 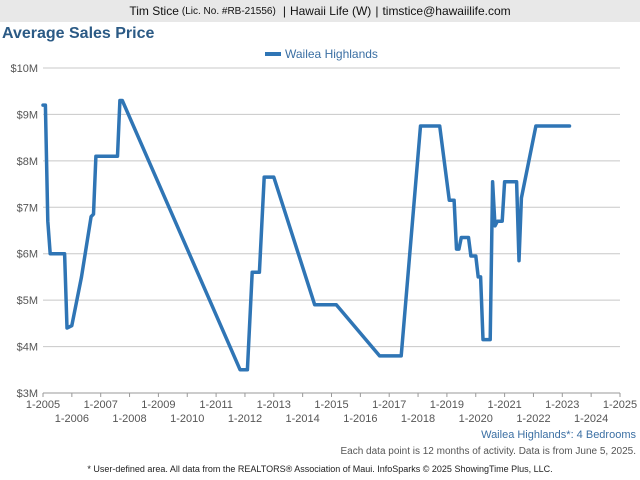 What do you see at coordinates (418, 419) in the screenshot?
I see `x-tick-label: 1-2018` at bounding box center [418, 419].